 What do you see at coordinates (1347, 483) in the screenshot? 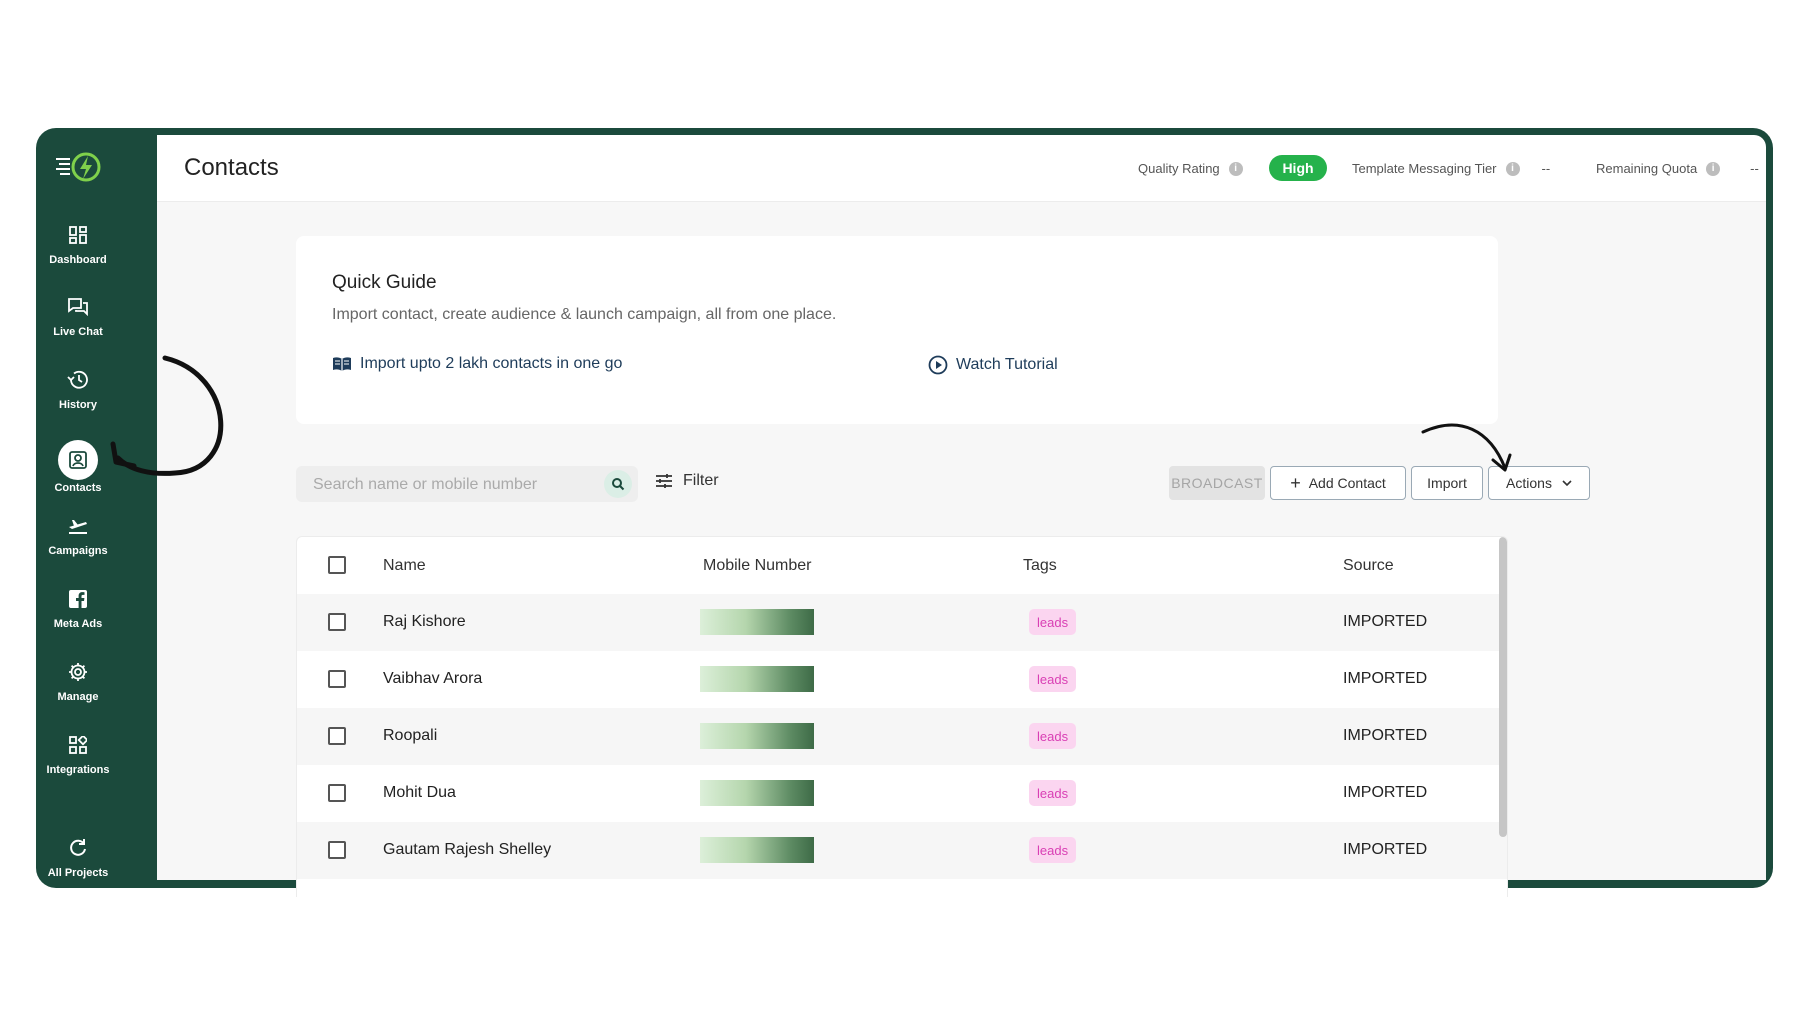
I see `add-contact-label: Add Contact` at bounding box center [1347, 483].